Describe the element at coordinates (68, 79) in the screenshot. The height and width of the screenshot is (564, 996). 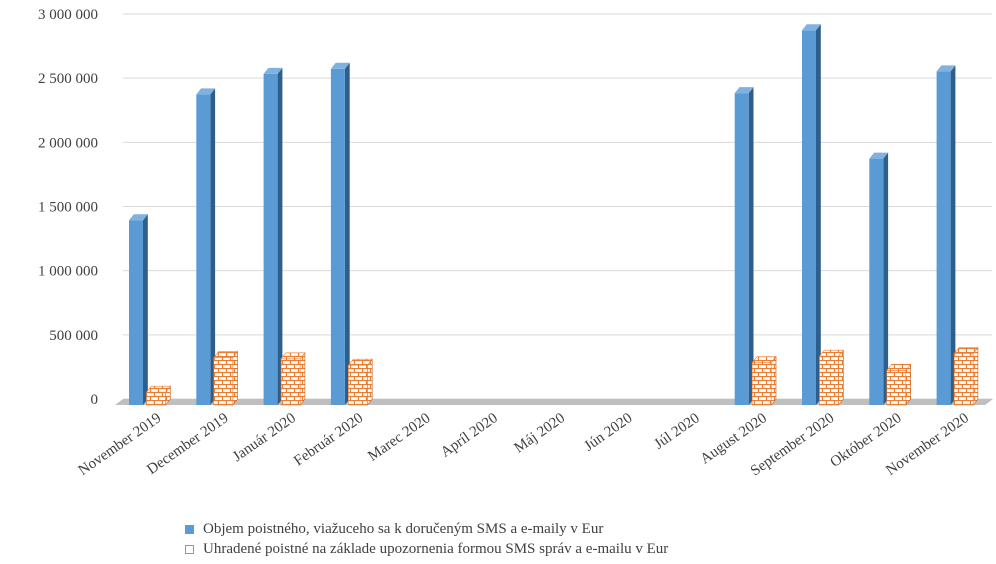
I see `y-tick-label: 2 500 000` at that location.